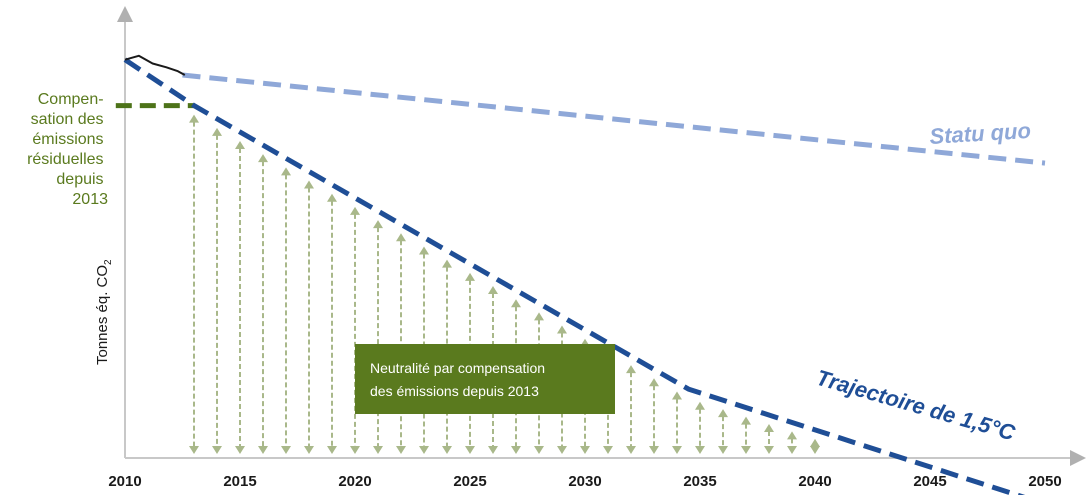 The height and width of the screenshot is (495, 1087). Describe the element at coordinates (699, 481) in the screenshot. I see `x-tick-label: 2035` at that location.